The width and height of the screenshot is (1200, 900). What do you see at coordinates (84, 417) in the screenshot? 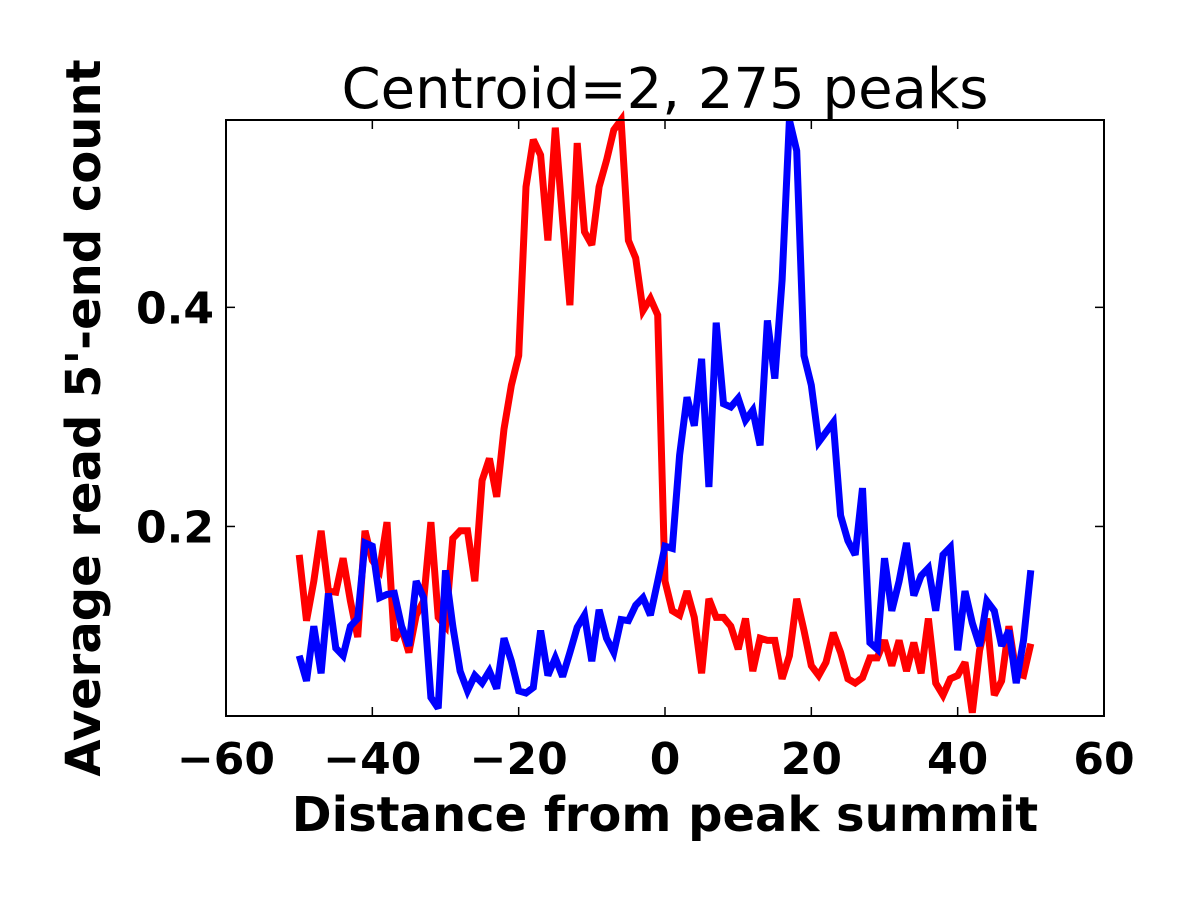
I see `y-axis-label: Average read 5'-end count` at bounding box center [84, 417].